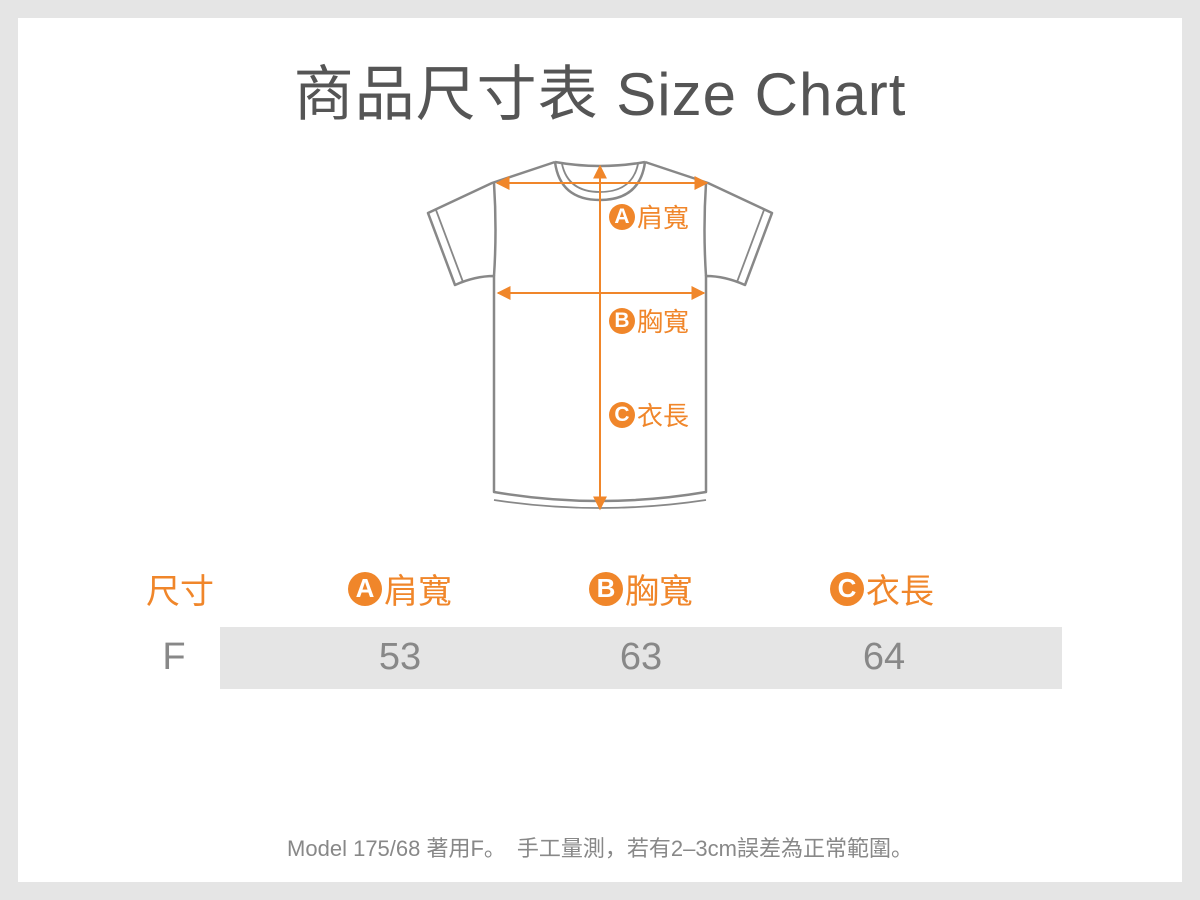 The width and height of the screenshot is (1200, 900). I want to click on header-length: C 衣長, so click(882, 588).